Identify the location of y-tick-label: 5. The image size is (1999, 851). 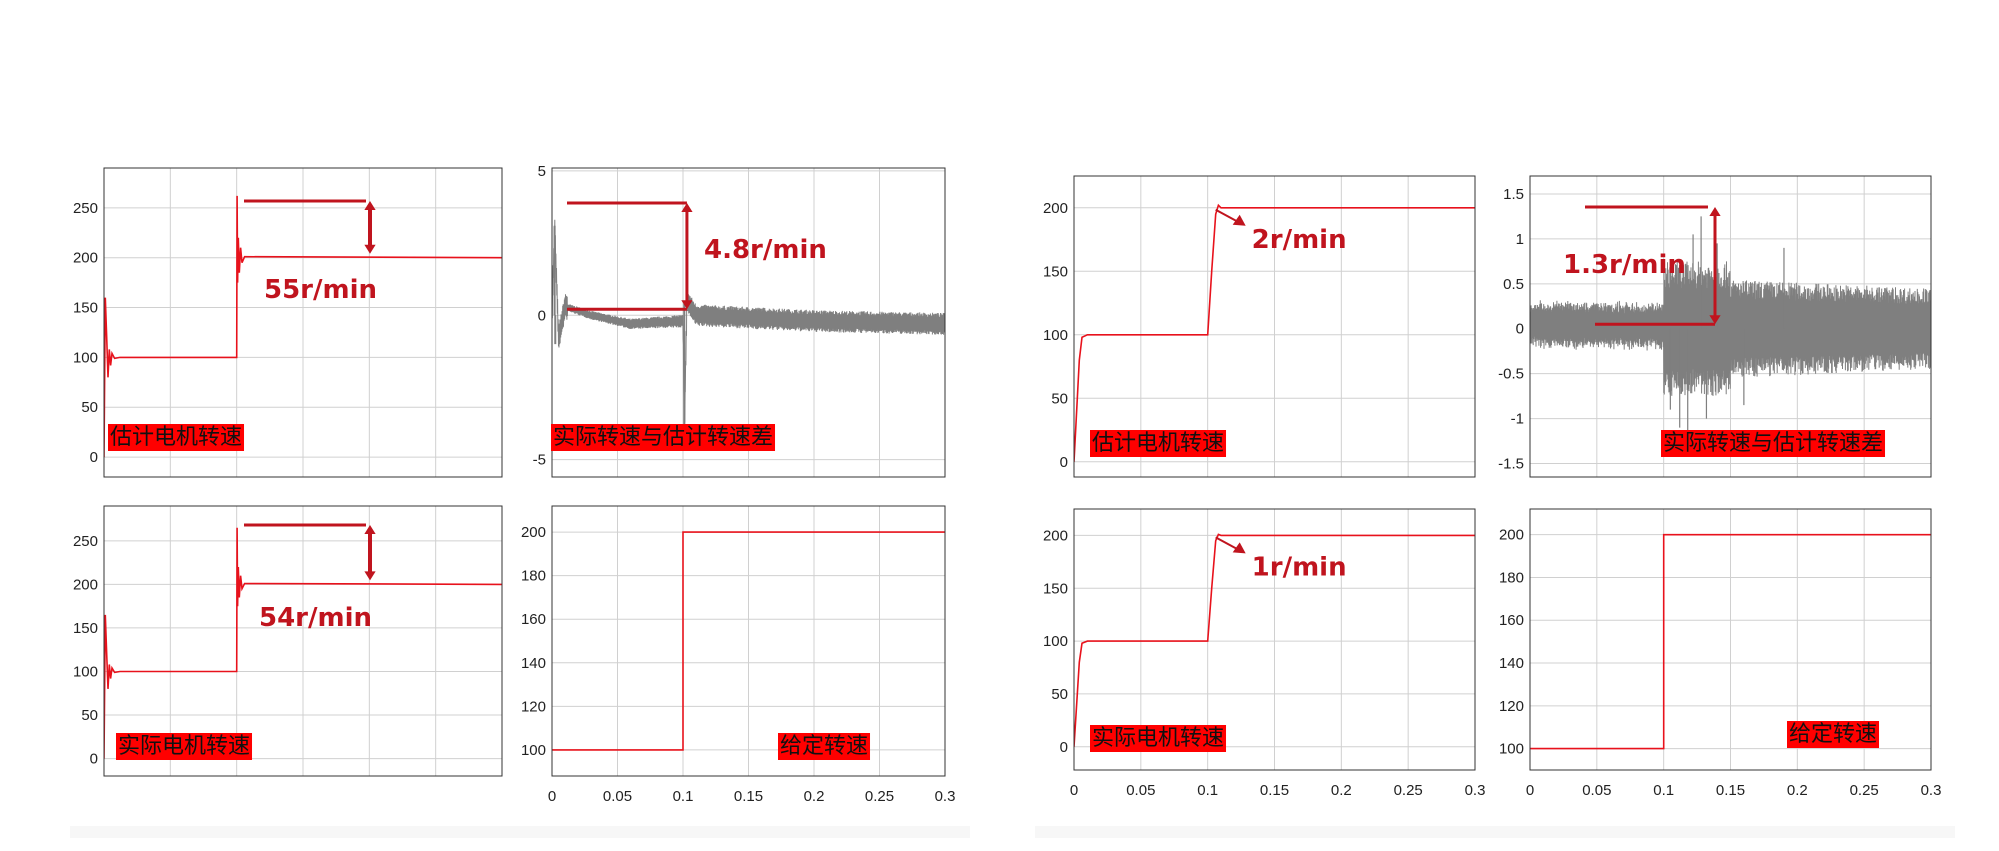
(542, 171).